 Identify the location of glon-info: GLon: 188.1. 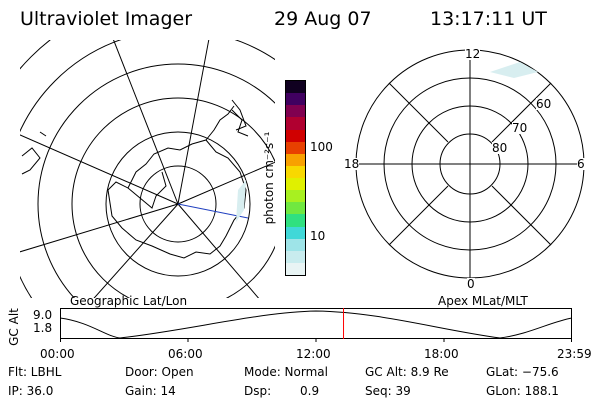
(522, 391).